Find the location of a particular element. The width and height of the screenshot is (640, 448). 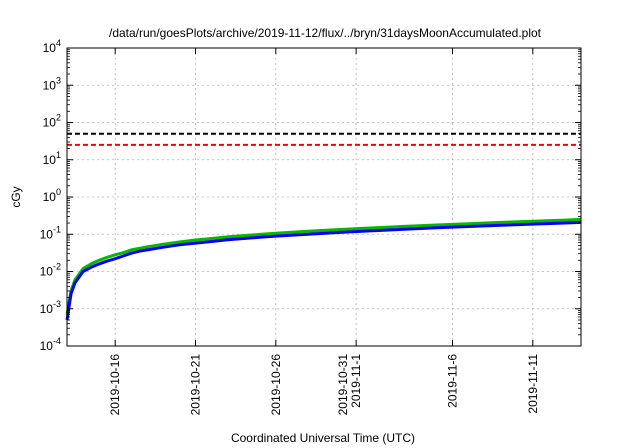

x-tick-label: 2019-10-16 is located at coordinates (115, 385).